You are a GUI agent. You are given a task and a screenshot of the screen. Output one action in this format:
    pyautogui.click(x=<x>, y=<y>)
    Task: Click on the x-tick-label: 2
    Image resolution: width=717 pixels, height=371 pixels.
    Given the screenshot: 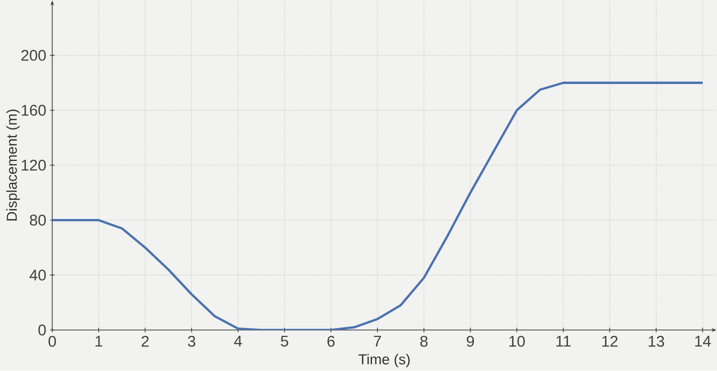 What is the action you would take?
    pyautogui.click(x=145, y=341)
    